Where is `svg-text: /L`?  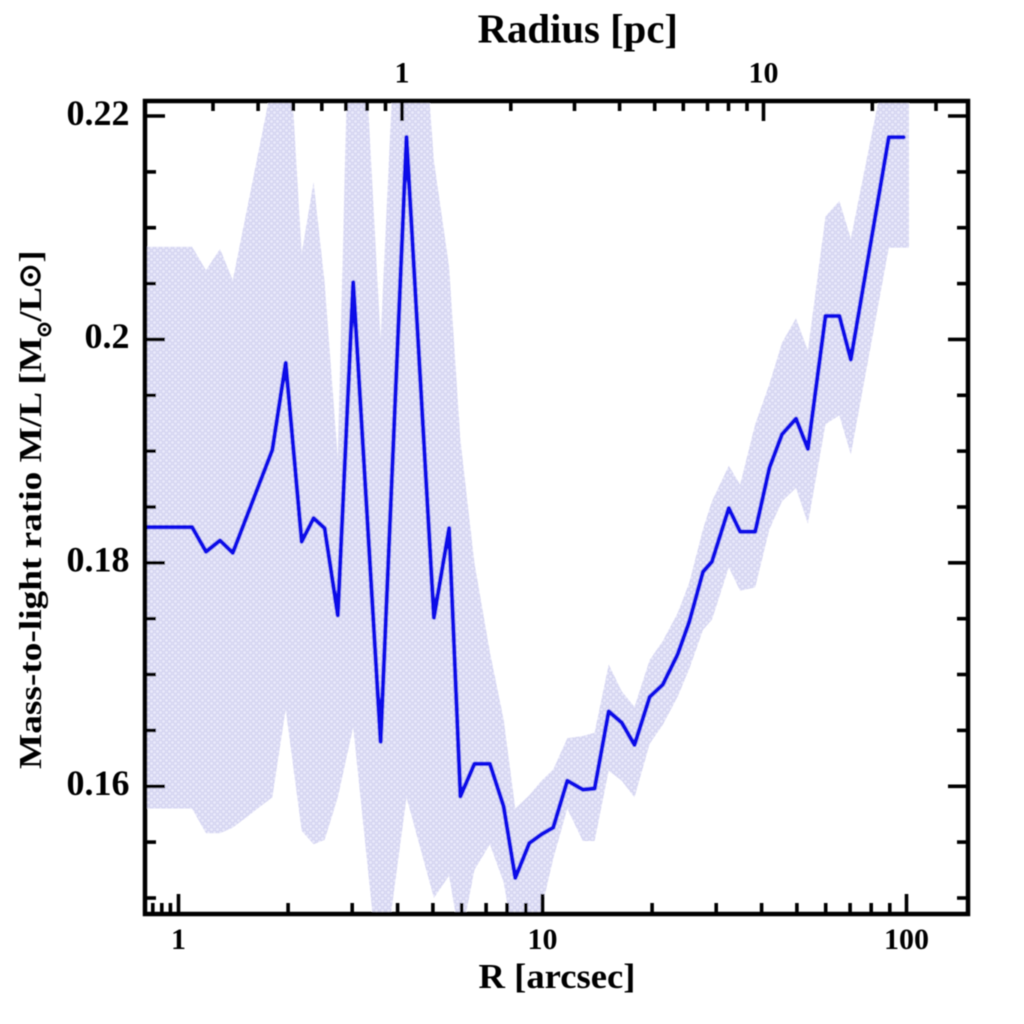
svg-text: /L is located at coordinates (30, 305).